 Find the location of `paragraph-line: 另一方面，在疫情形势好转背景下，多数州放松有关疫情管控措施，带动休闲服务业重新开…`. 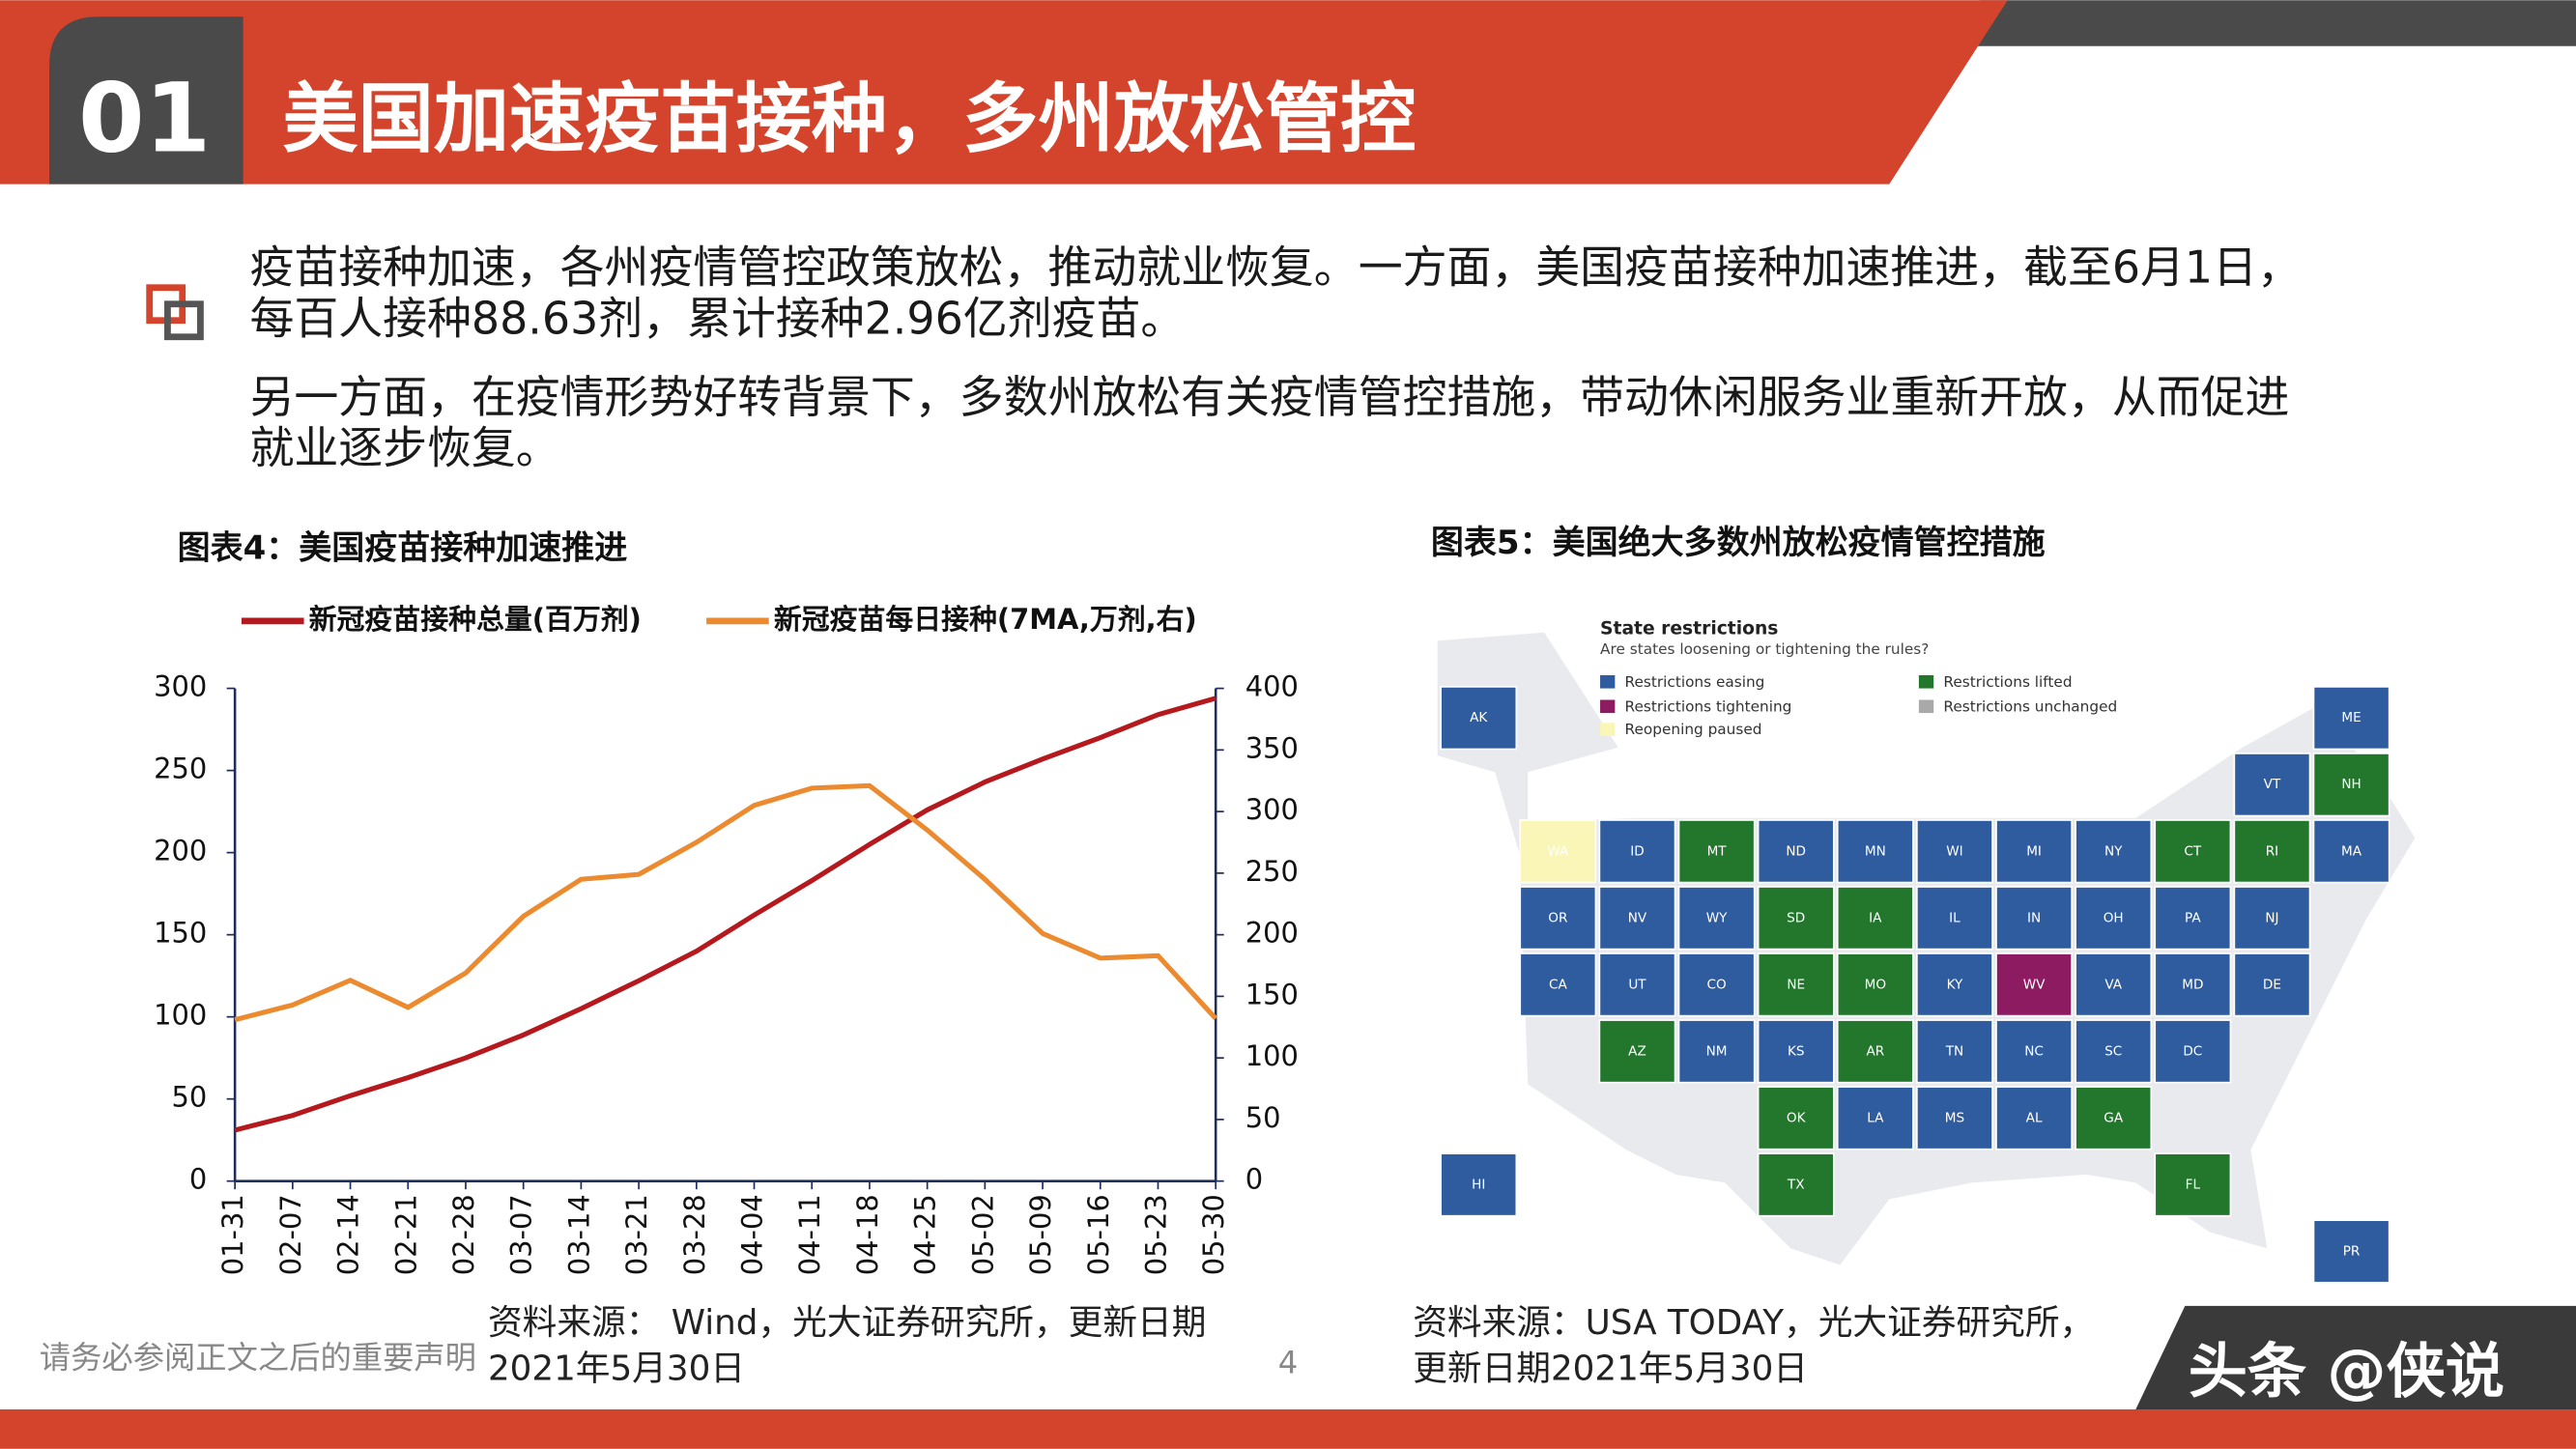

paragraph-line: 另一方面，在疫情形势好转背景下，多数州放松有关疫情管控措施，带动休闲服务业重新开… is located at coordinates (1269, 397).